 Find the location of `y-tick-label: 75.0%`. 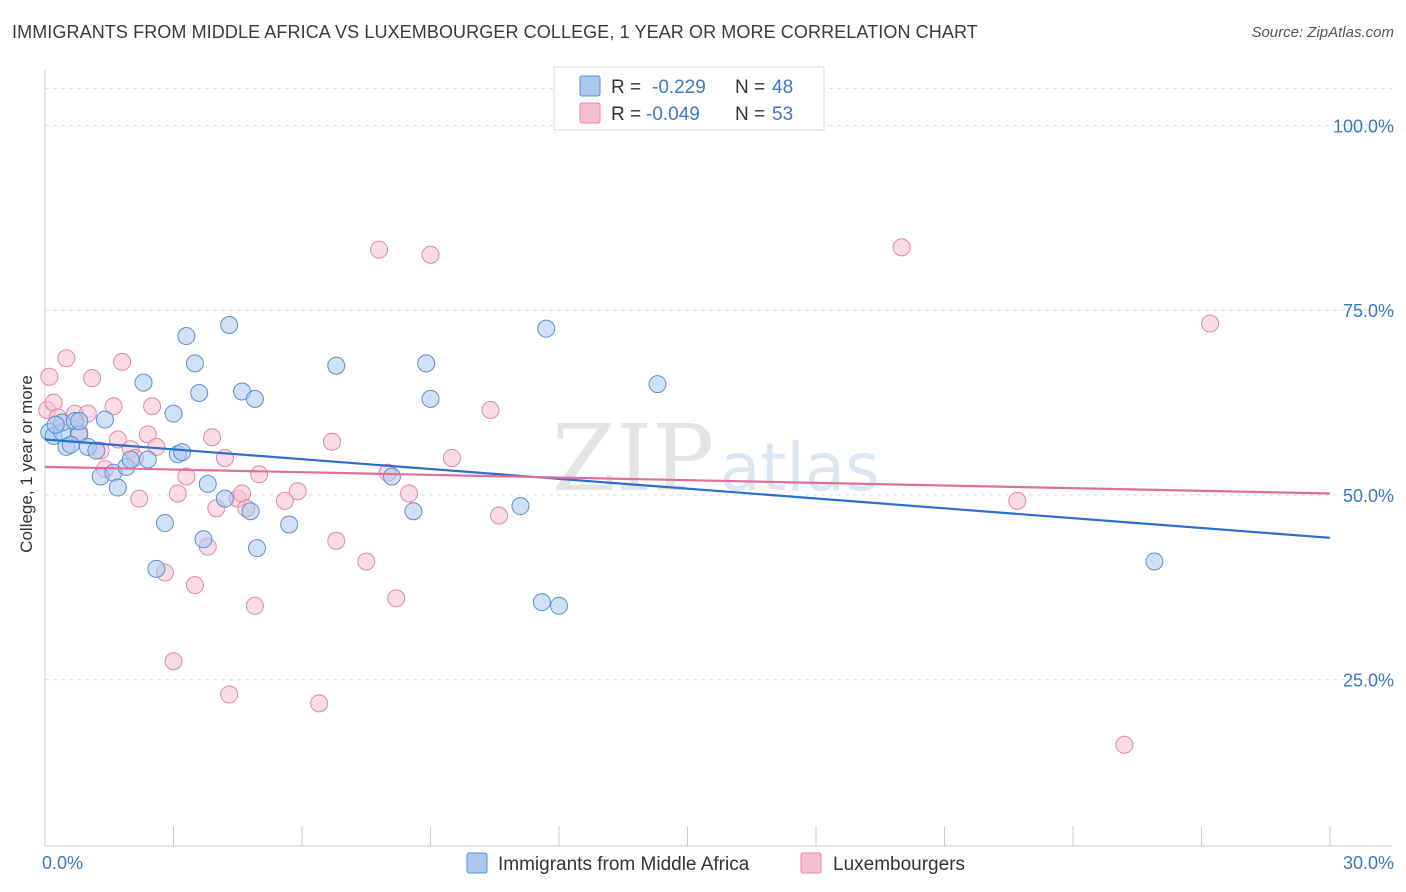

y-tick-label: 75.0% is located at coordinates (1368, 311).